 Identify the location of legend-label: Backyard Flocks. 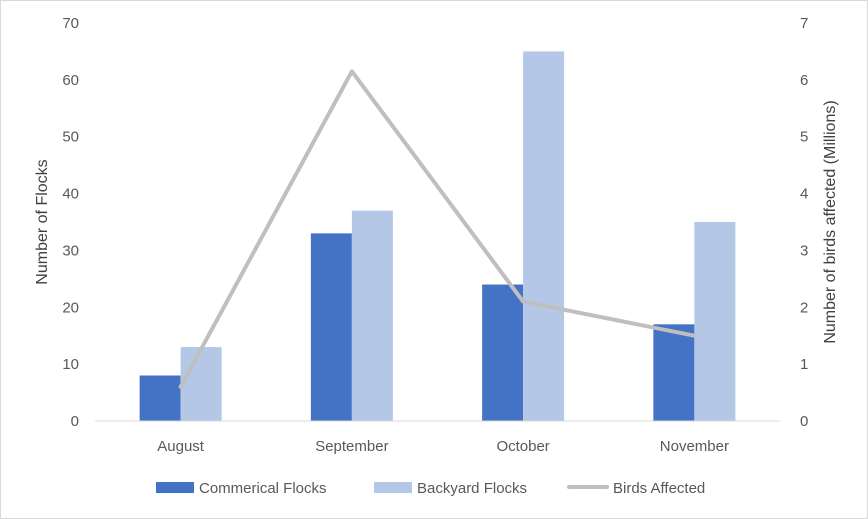
(472, 488).